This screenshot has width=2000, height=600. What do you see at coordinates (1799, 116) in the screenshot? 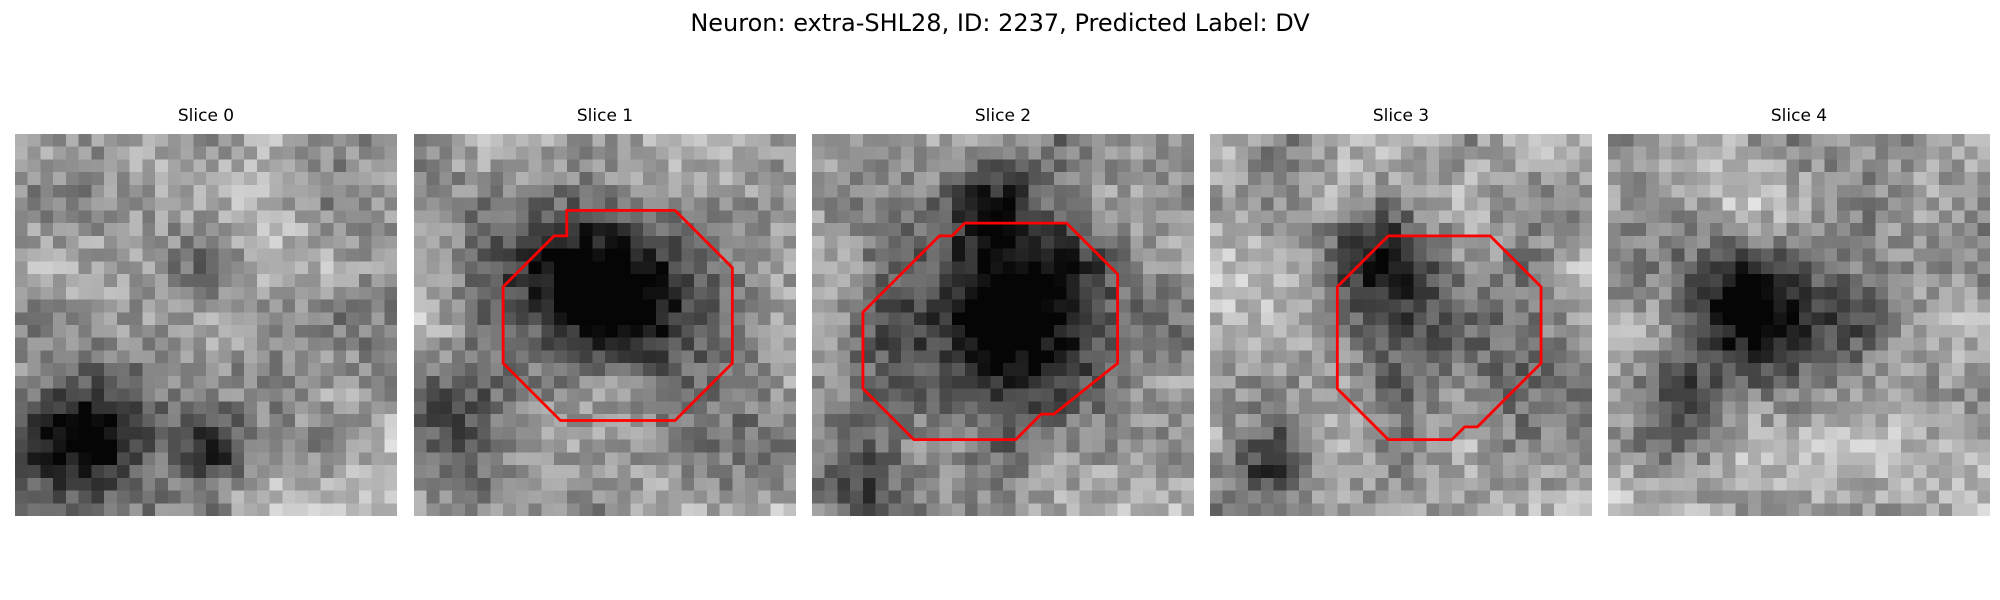
I see `slice-title-4: Slice 4` at bounding box center [1799, 116].